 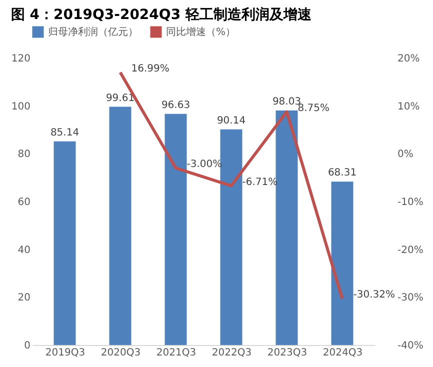 What do you see at coordinates (314, 108) in the screenshot?
I see `data-label: 8.75%` at bounding box center [314, 108].